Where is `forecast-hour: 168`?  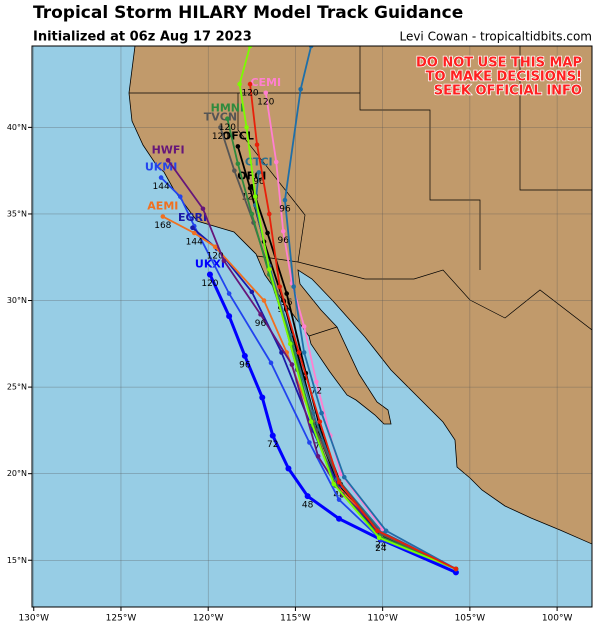 forecast-hour: 168 is located at coordinates (162, 226).